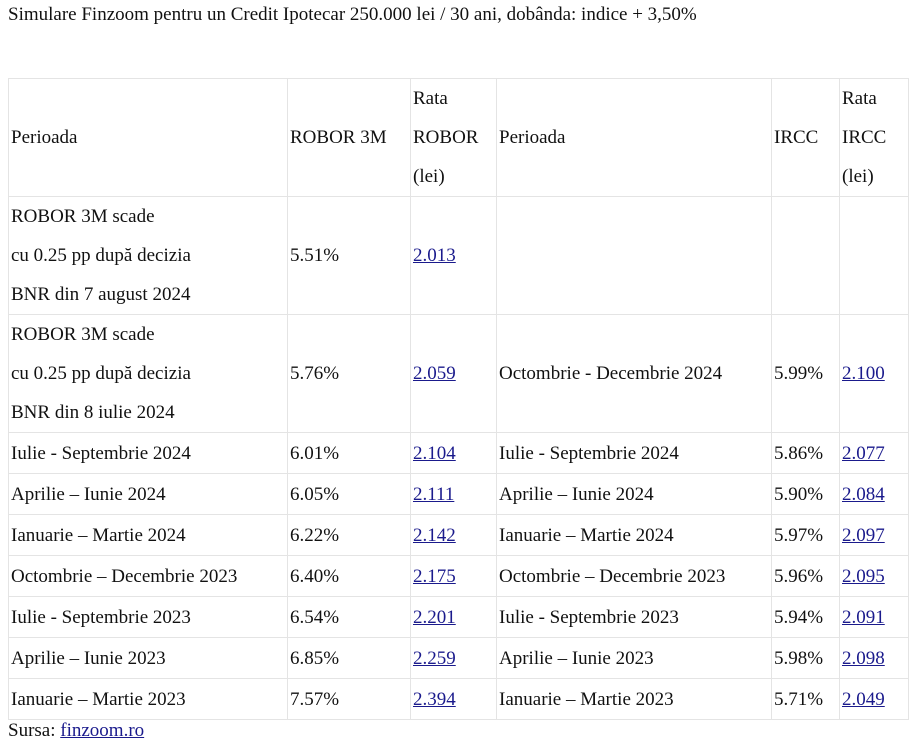 Image resolution: width=914 pixels, height=750 pixels. What do you see at coordinates (434, 255) in the screenshot?
I see `rate-link: 2.013` at bounding box center [434, 255].